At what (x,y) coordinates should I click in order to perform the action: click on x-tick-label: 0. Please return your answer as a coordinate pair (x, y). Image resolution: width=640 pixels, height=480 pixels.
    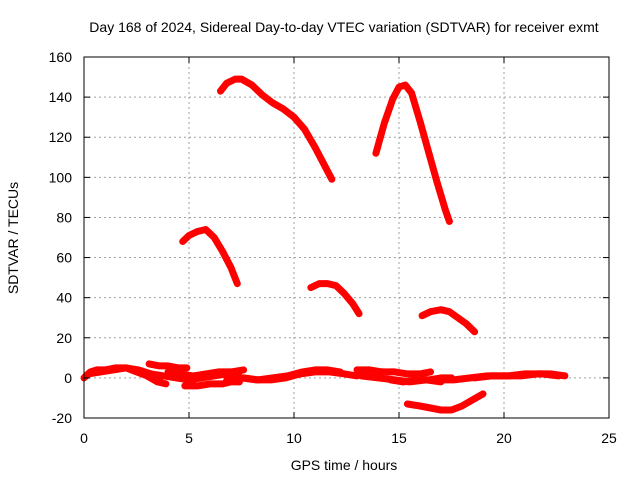
    Looking at the image, I should click on (84, 438).